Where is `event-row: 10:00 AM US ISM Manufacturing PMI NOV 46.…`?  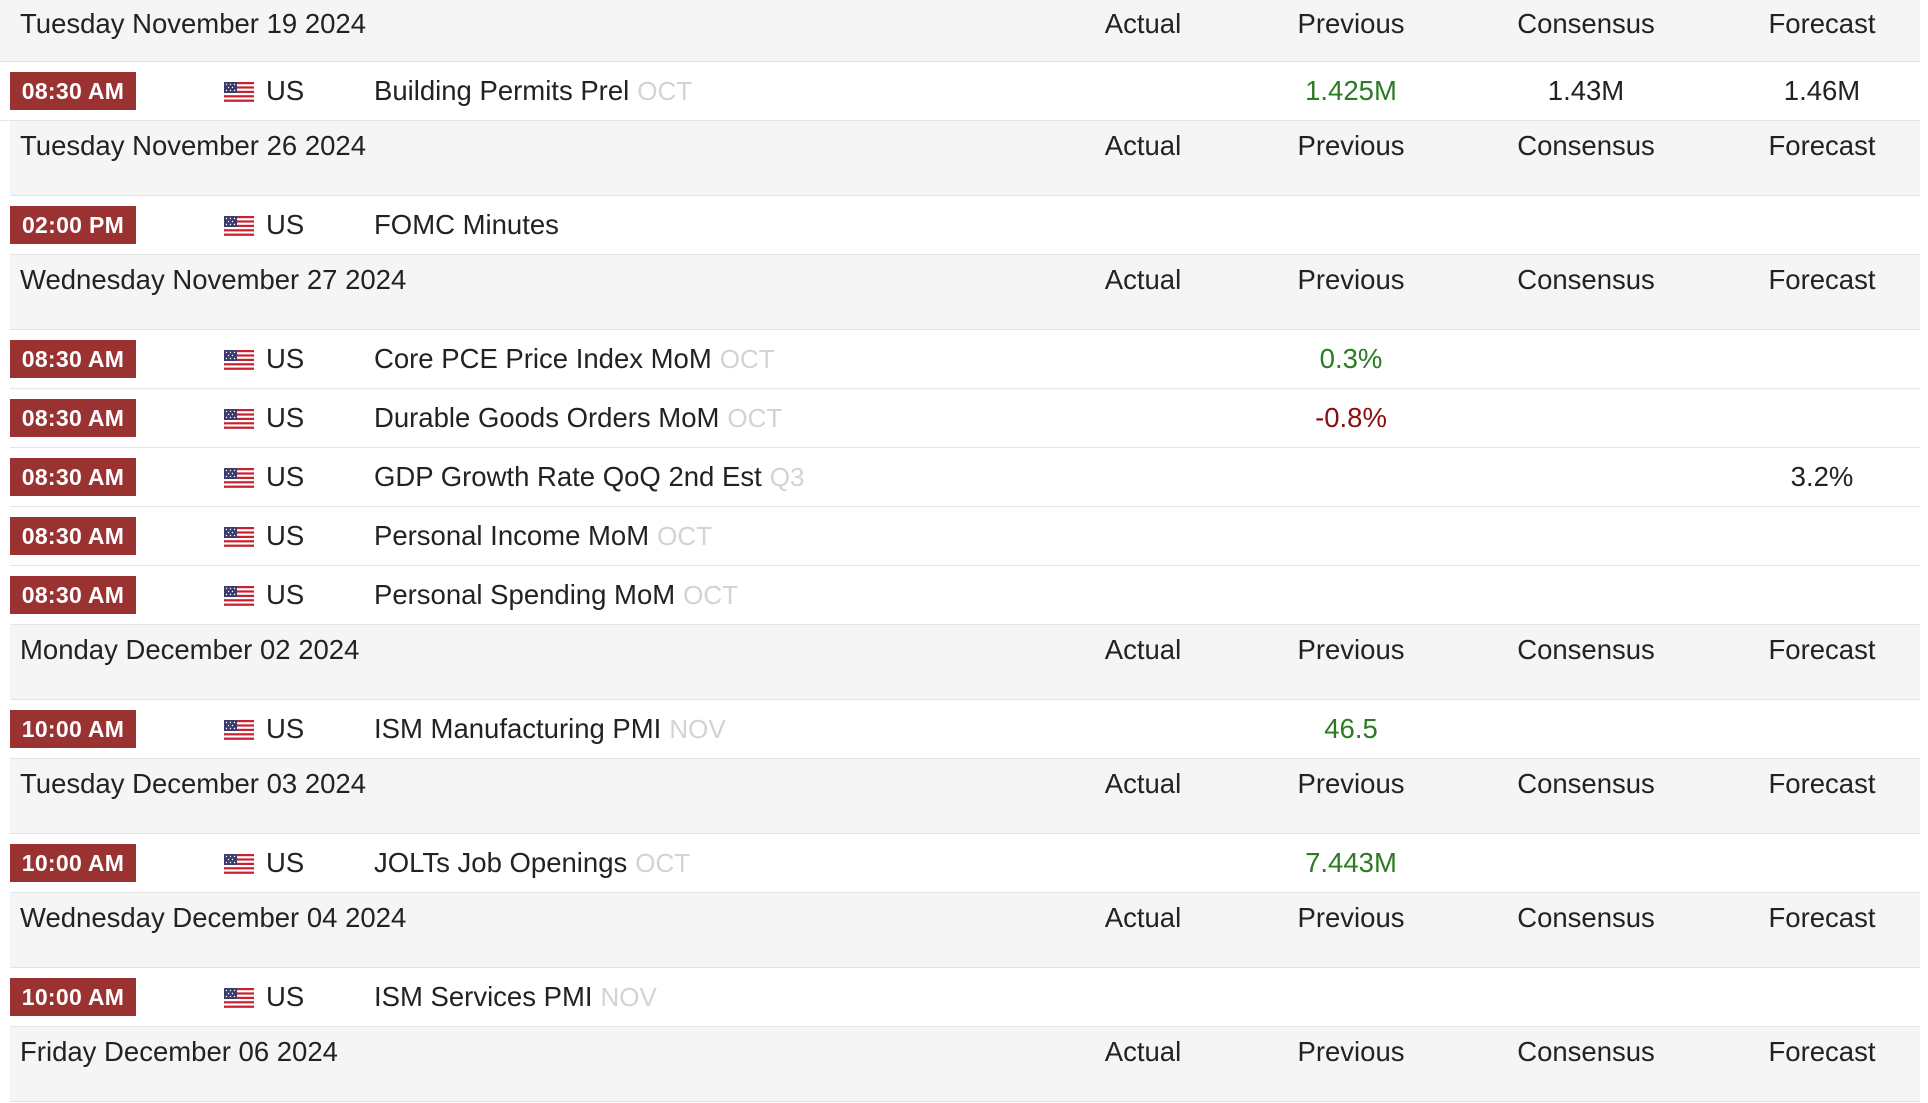 event-row: 10:00 AM US ISM Manufacturing PMI NOV 46.… is located at coordinates (965, 729).